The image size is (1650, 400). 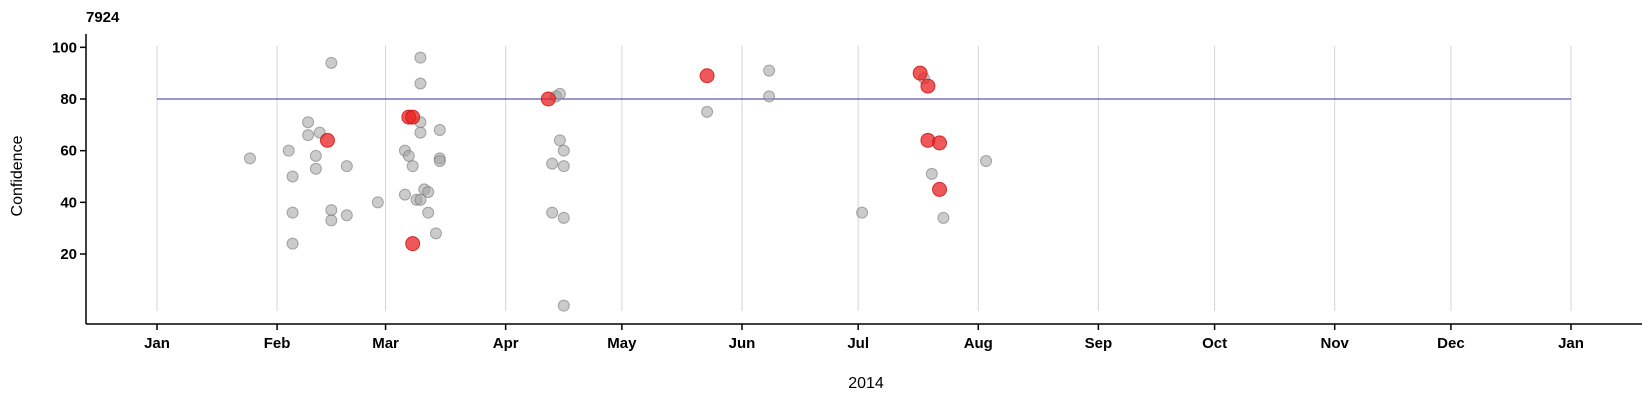 What do you see at coordinates (1571, 343) in the screenshot?
I see `x-tick-label-12: Jan` at bounding box center [1571, 343].